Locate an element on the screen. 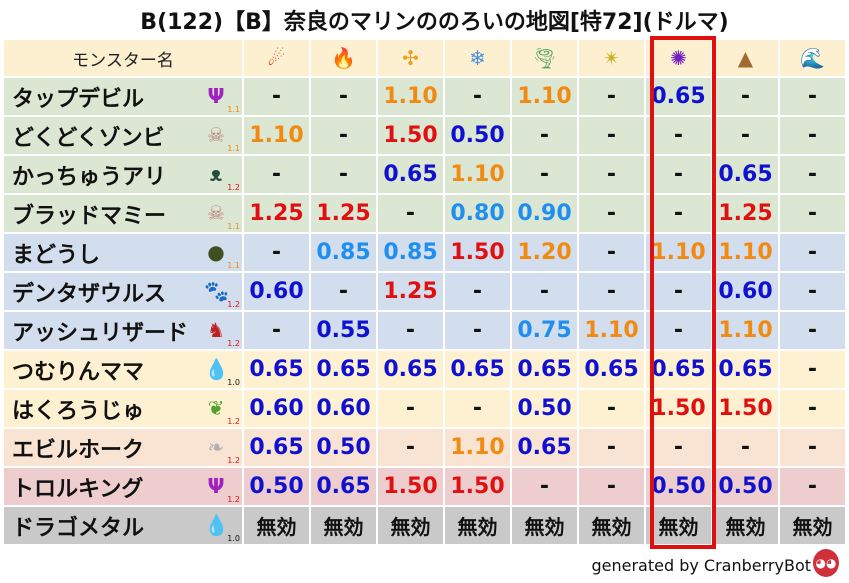  resistance-value: 1.20 is located at coordinates (544, 252).